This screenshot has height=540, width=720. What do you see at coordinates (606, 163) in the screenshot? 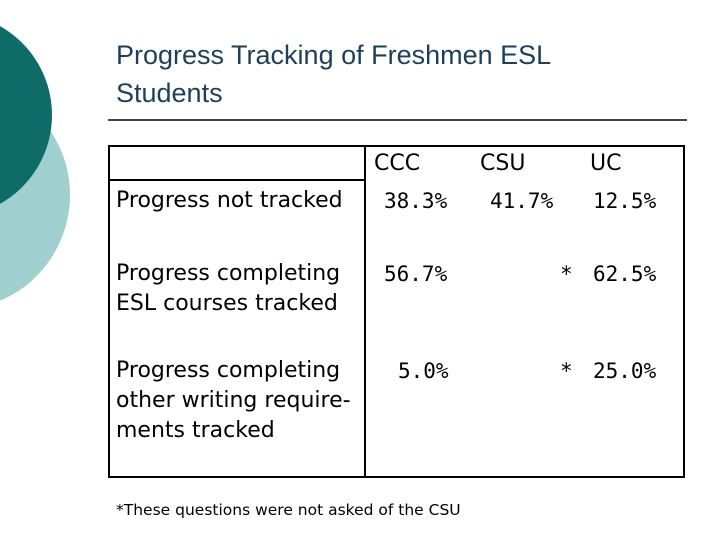
I see `column-header-uc: UC` at bounding box center [606, 163].